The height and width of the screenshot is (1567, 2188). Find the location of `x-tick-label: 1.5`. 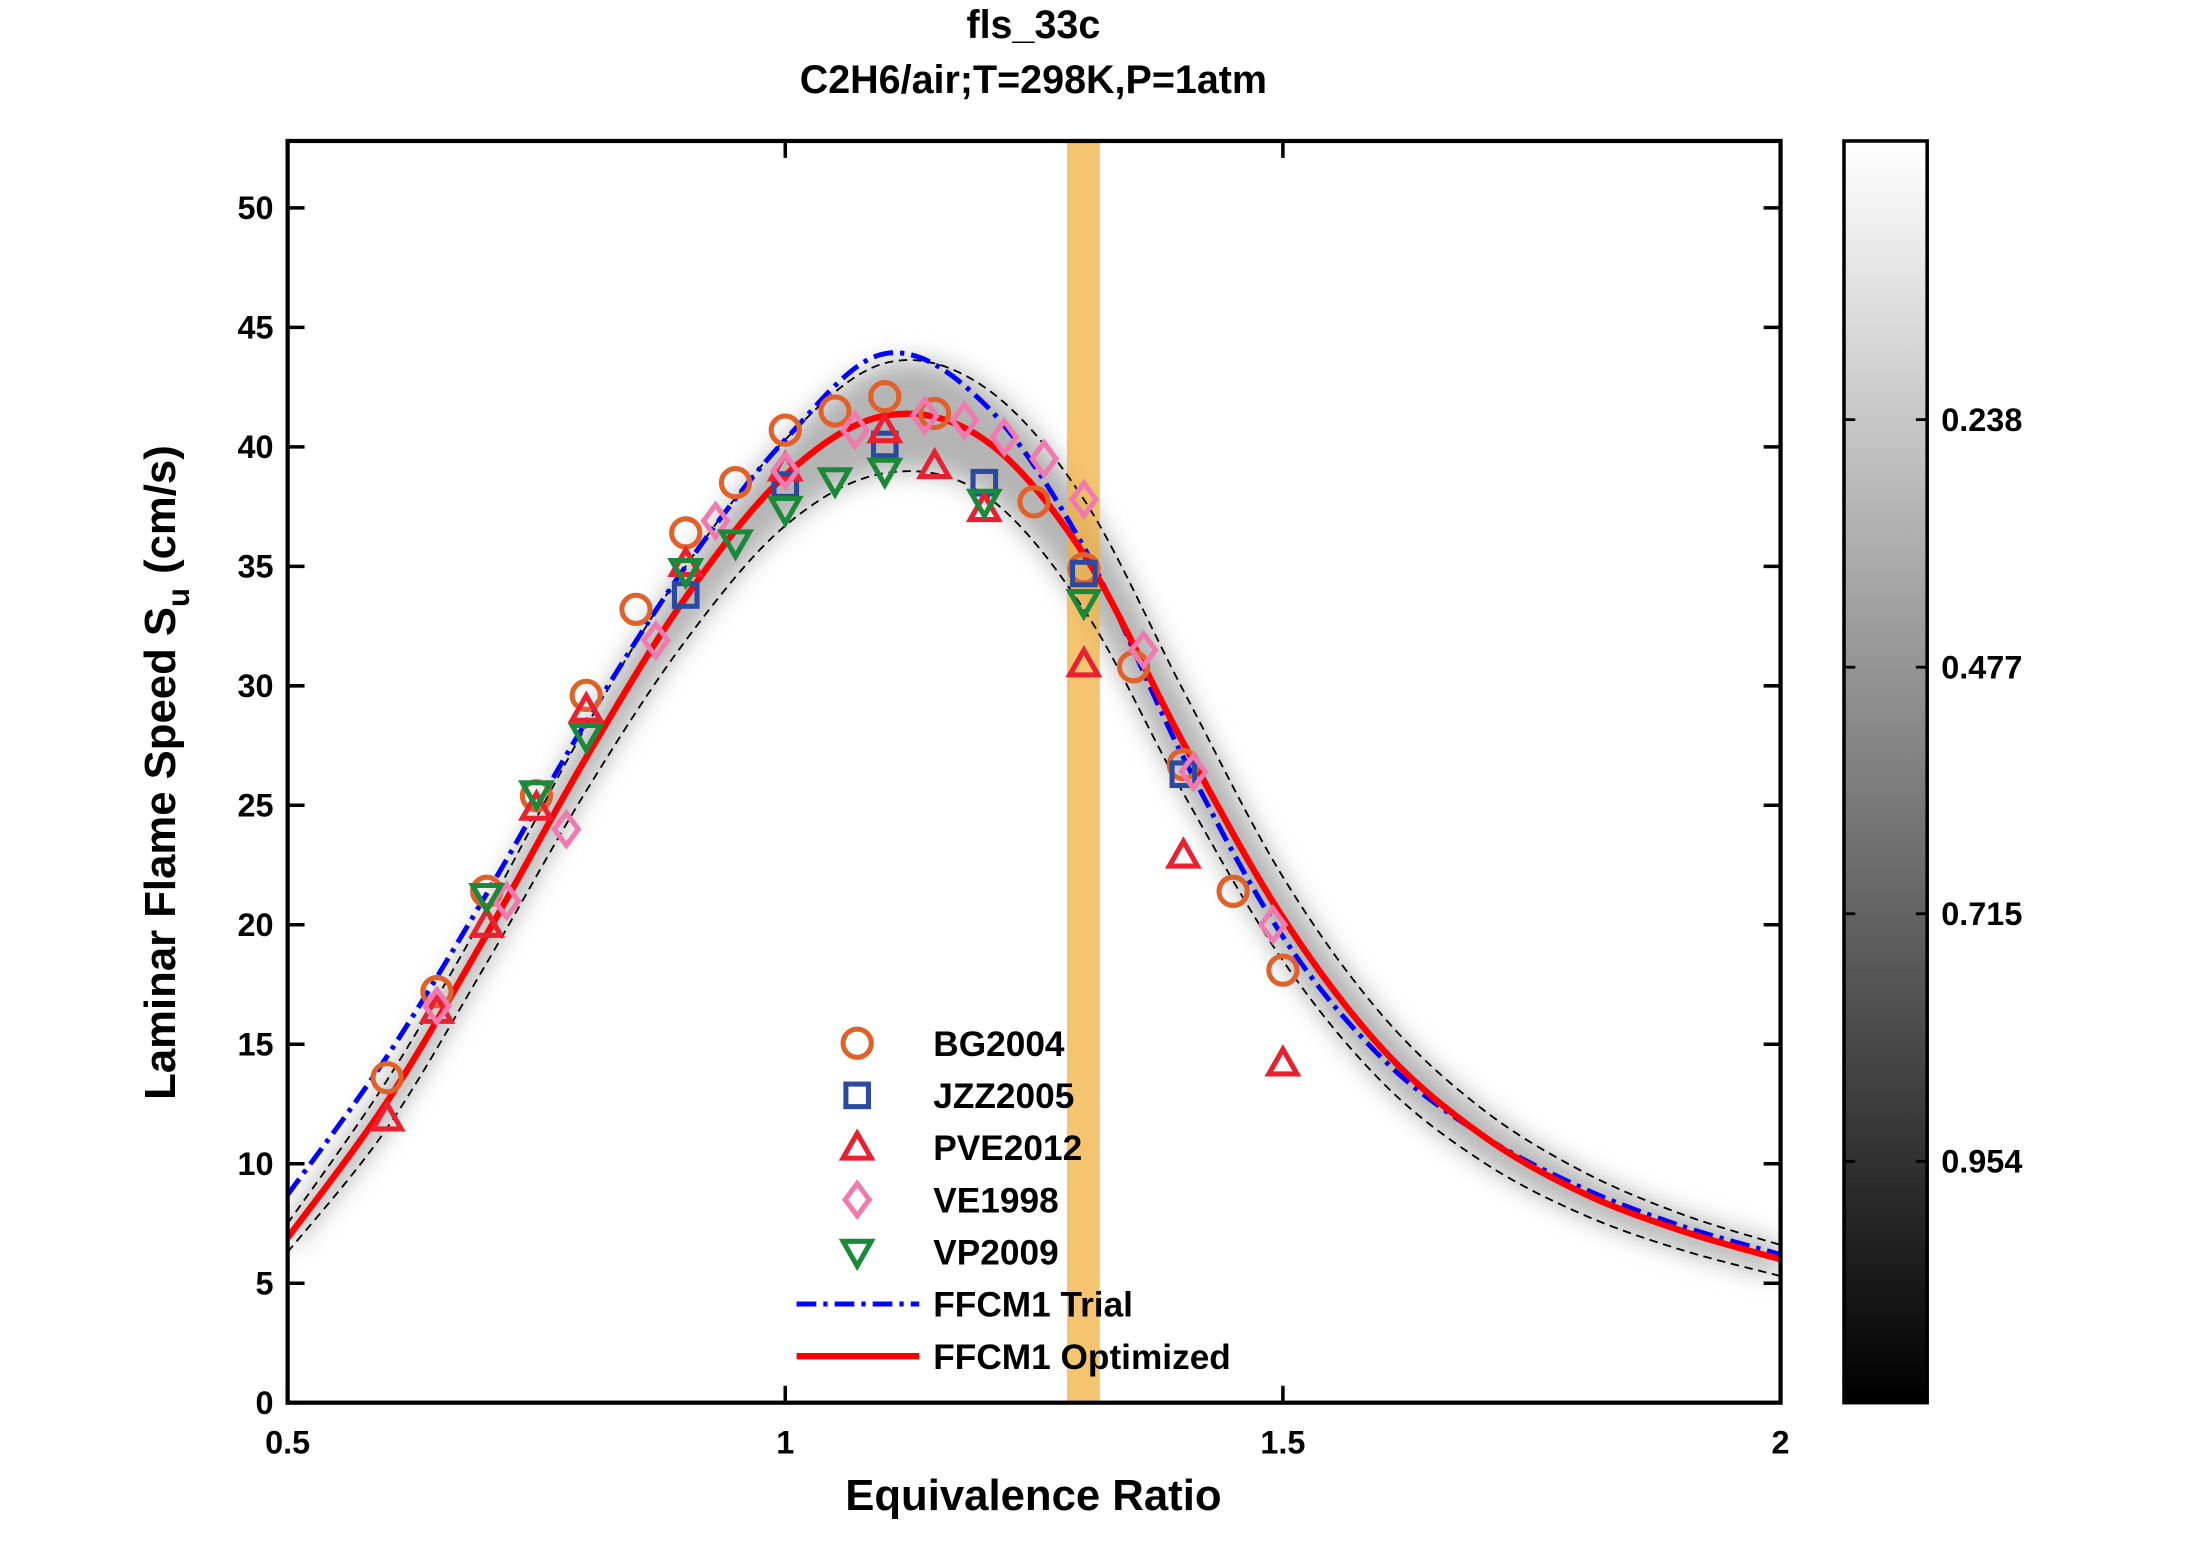

x-tick-label: 1.5 is located at coordinates (1282, 1442).